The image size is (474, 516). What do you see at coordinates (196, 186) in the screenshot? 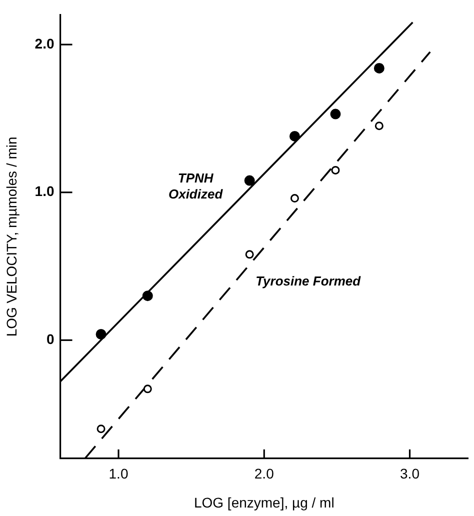
I see `series-label: TPNH Oxidized` at bounding box center [196, 186].